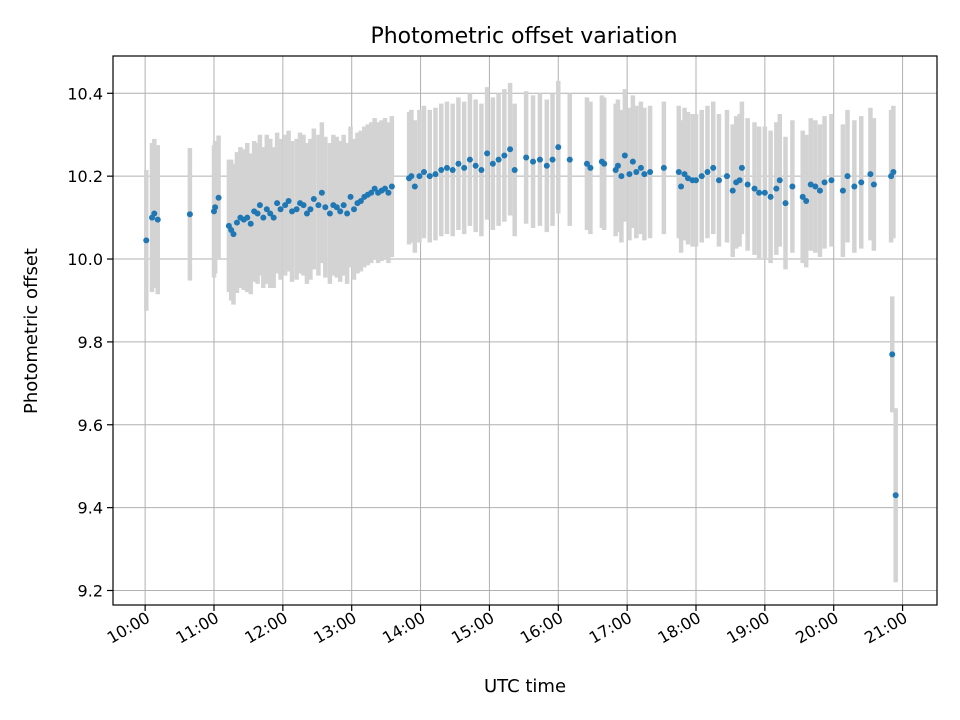 The image size is (960, 720). Describe the element at coordinates (197, 628) in the screenshot. I see `x-tick-label: 11:00` at that location.